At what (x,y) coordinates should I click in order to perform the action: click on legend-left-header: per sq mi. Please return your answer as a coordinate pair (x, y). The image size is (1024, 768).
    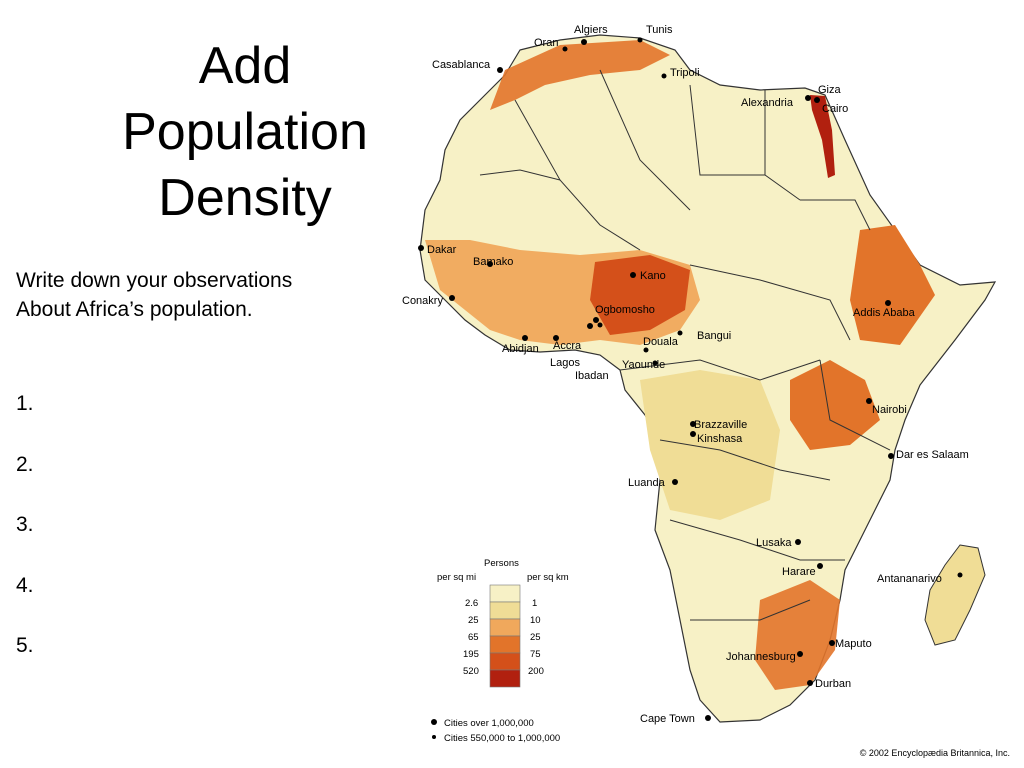
    Looking at the image, I should click on (456, 577).